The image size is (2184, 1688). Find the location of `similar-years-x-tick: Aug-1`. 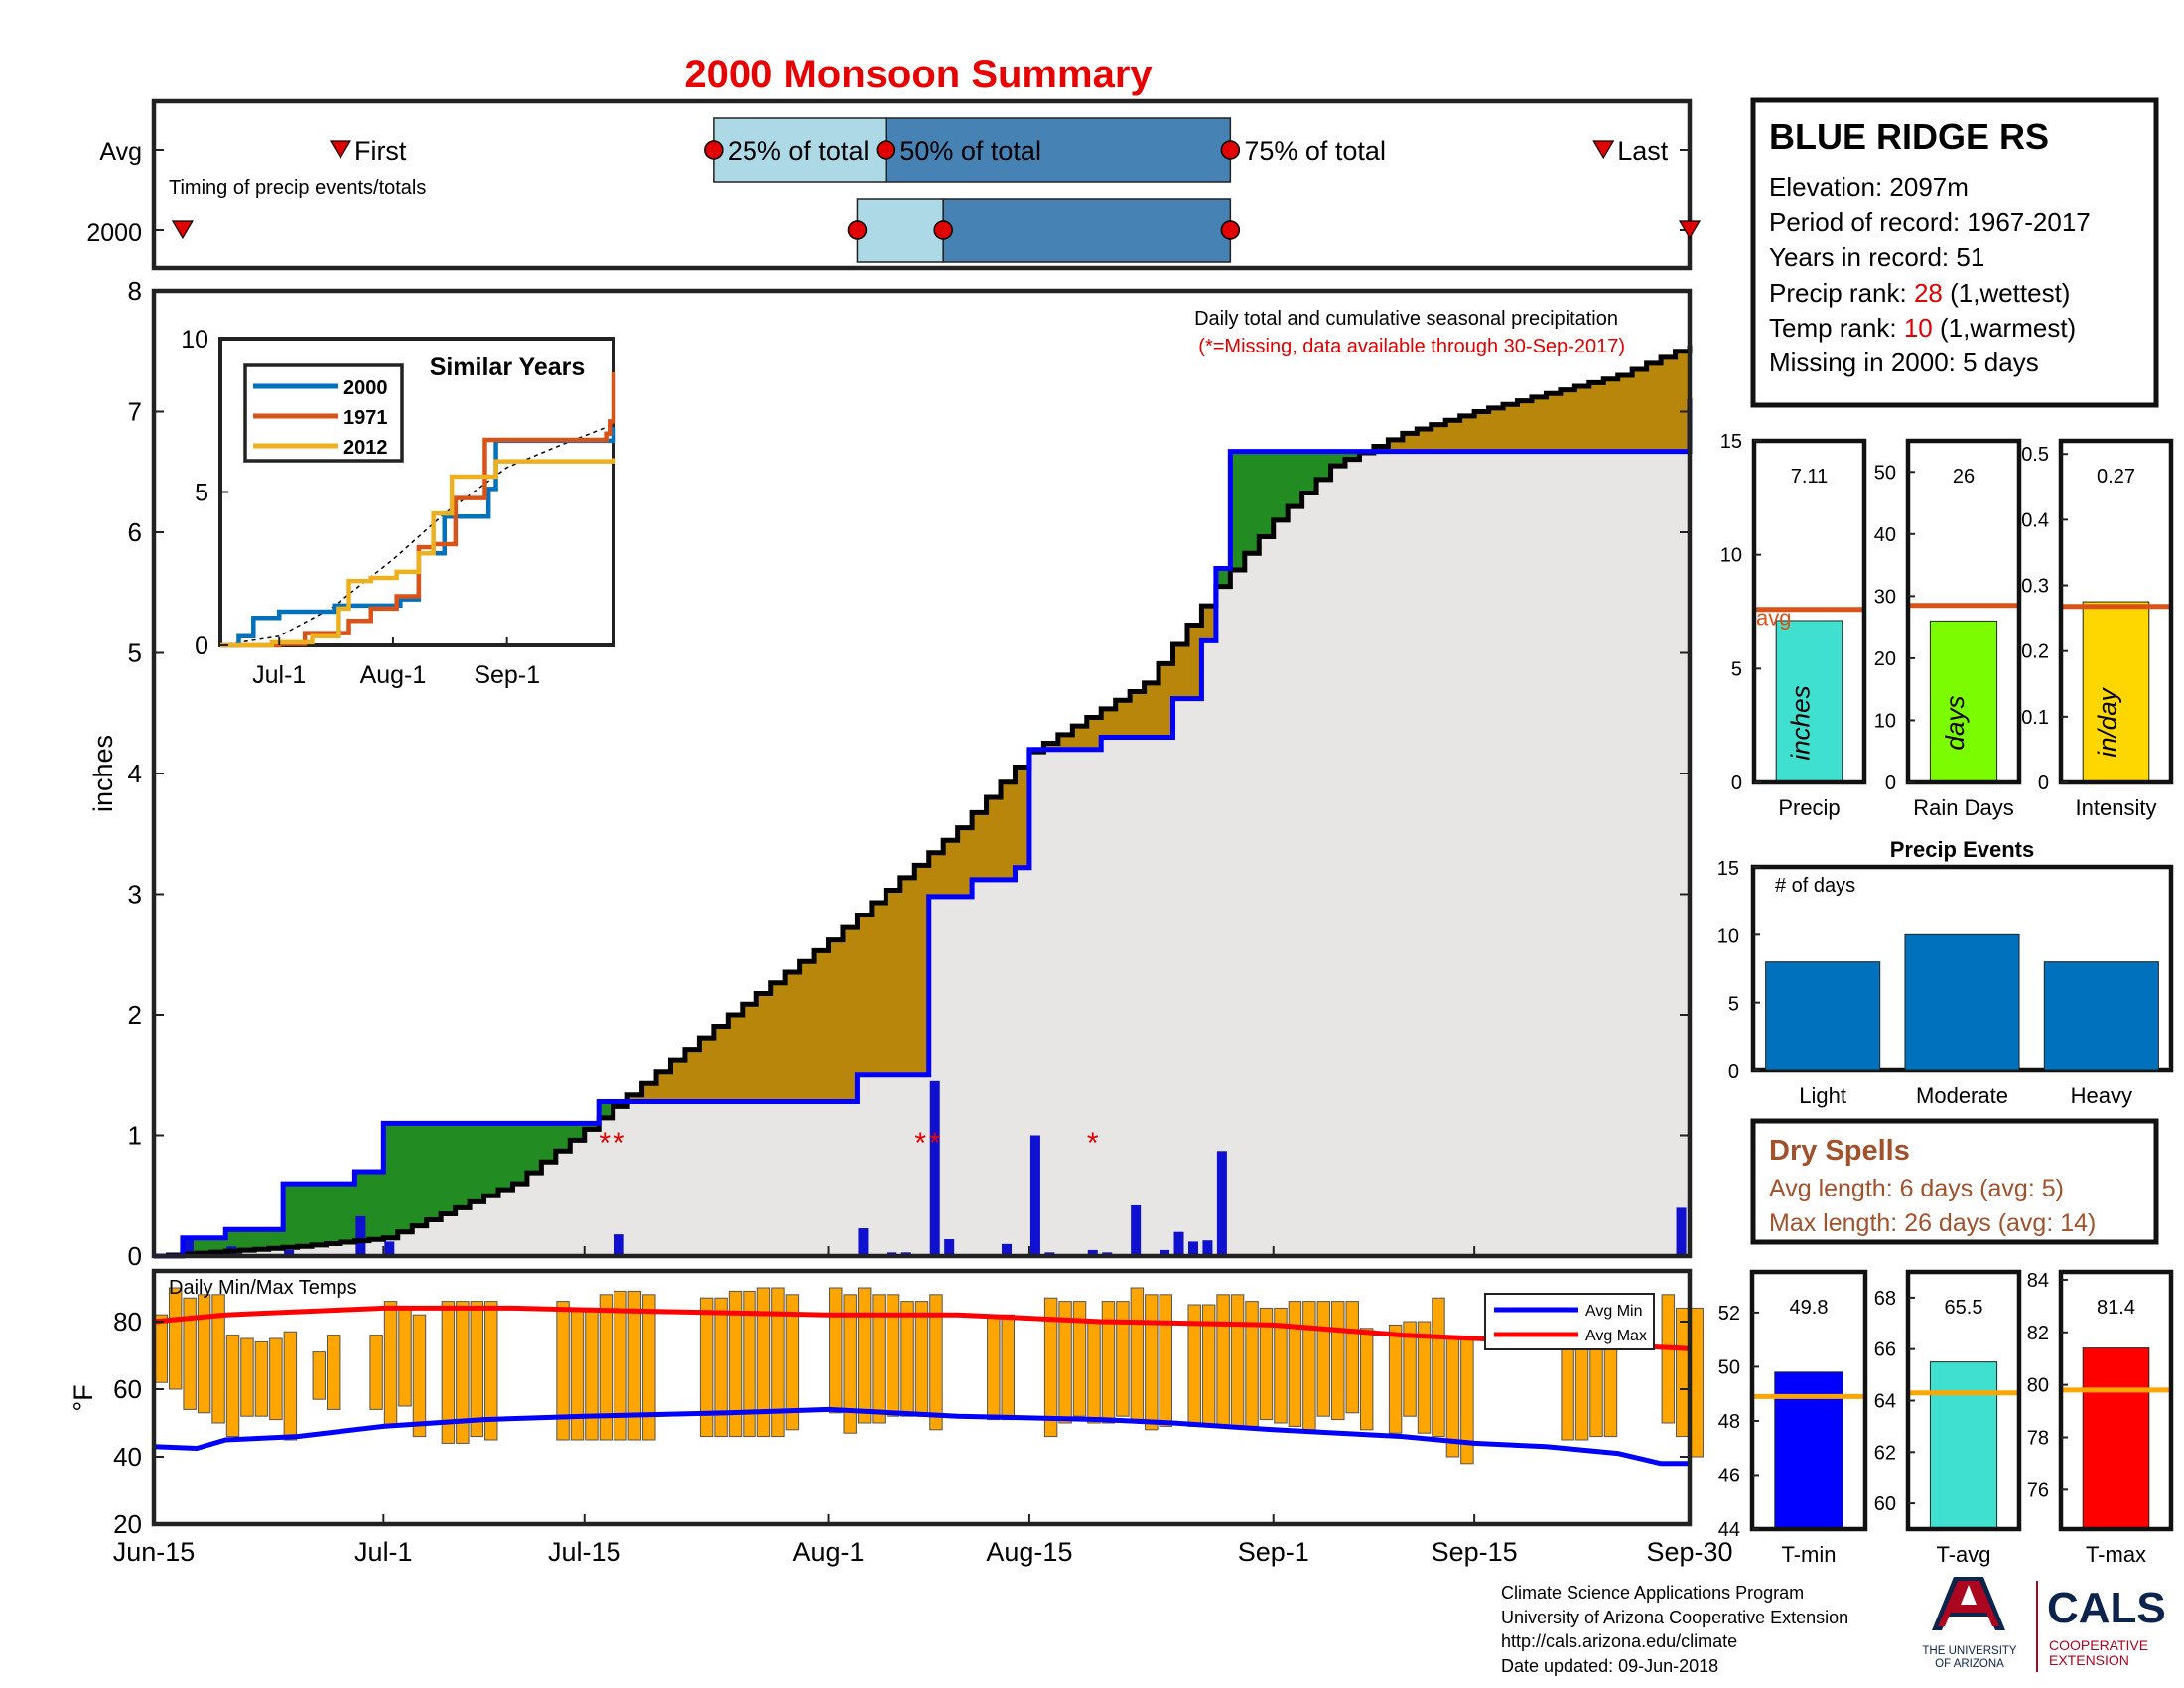

similar-years-x-tick: Aug-1 is located at coordinates (393, 675).